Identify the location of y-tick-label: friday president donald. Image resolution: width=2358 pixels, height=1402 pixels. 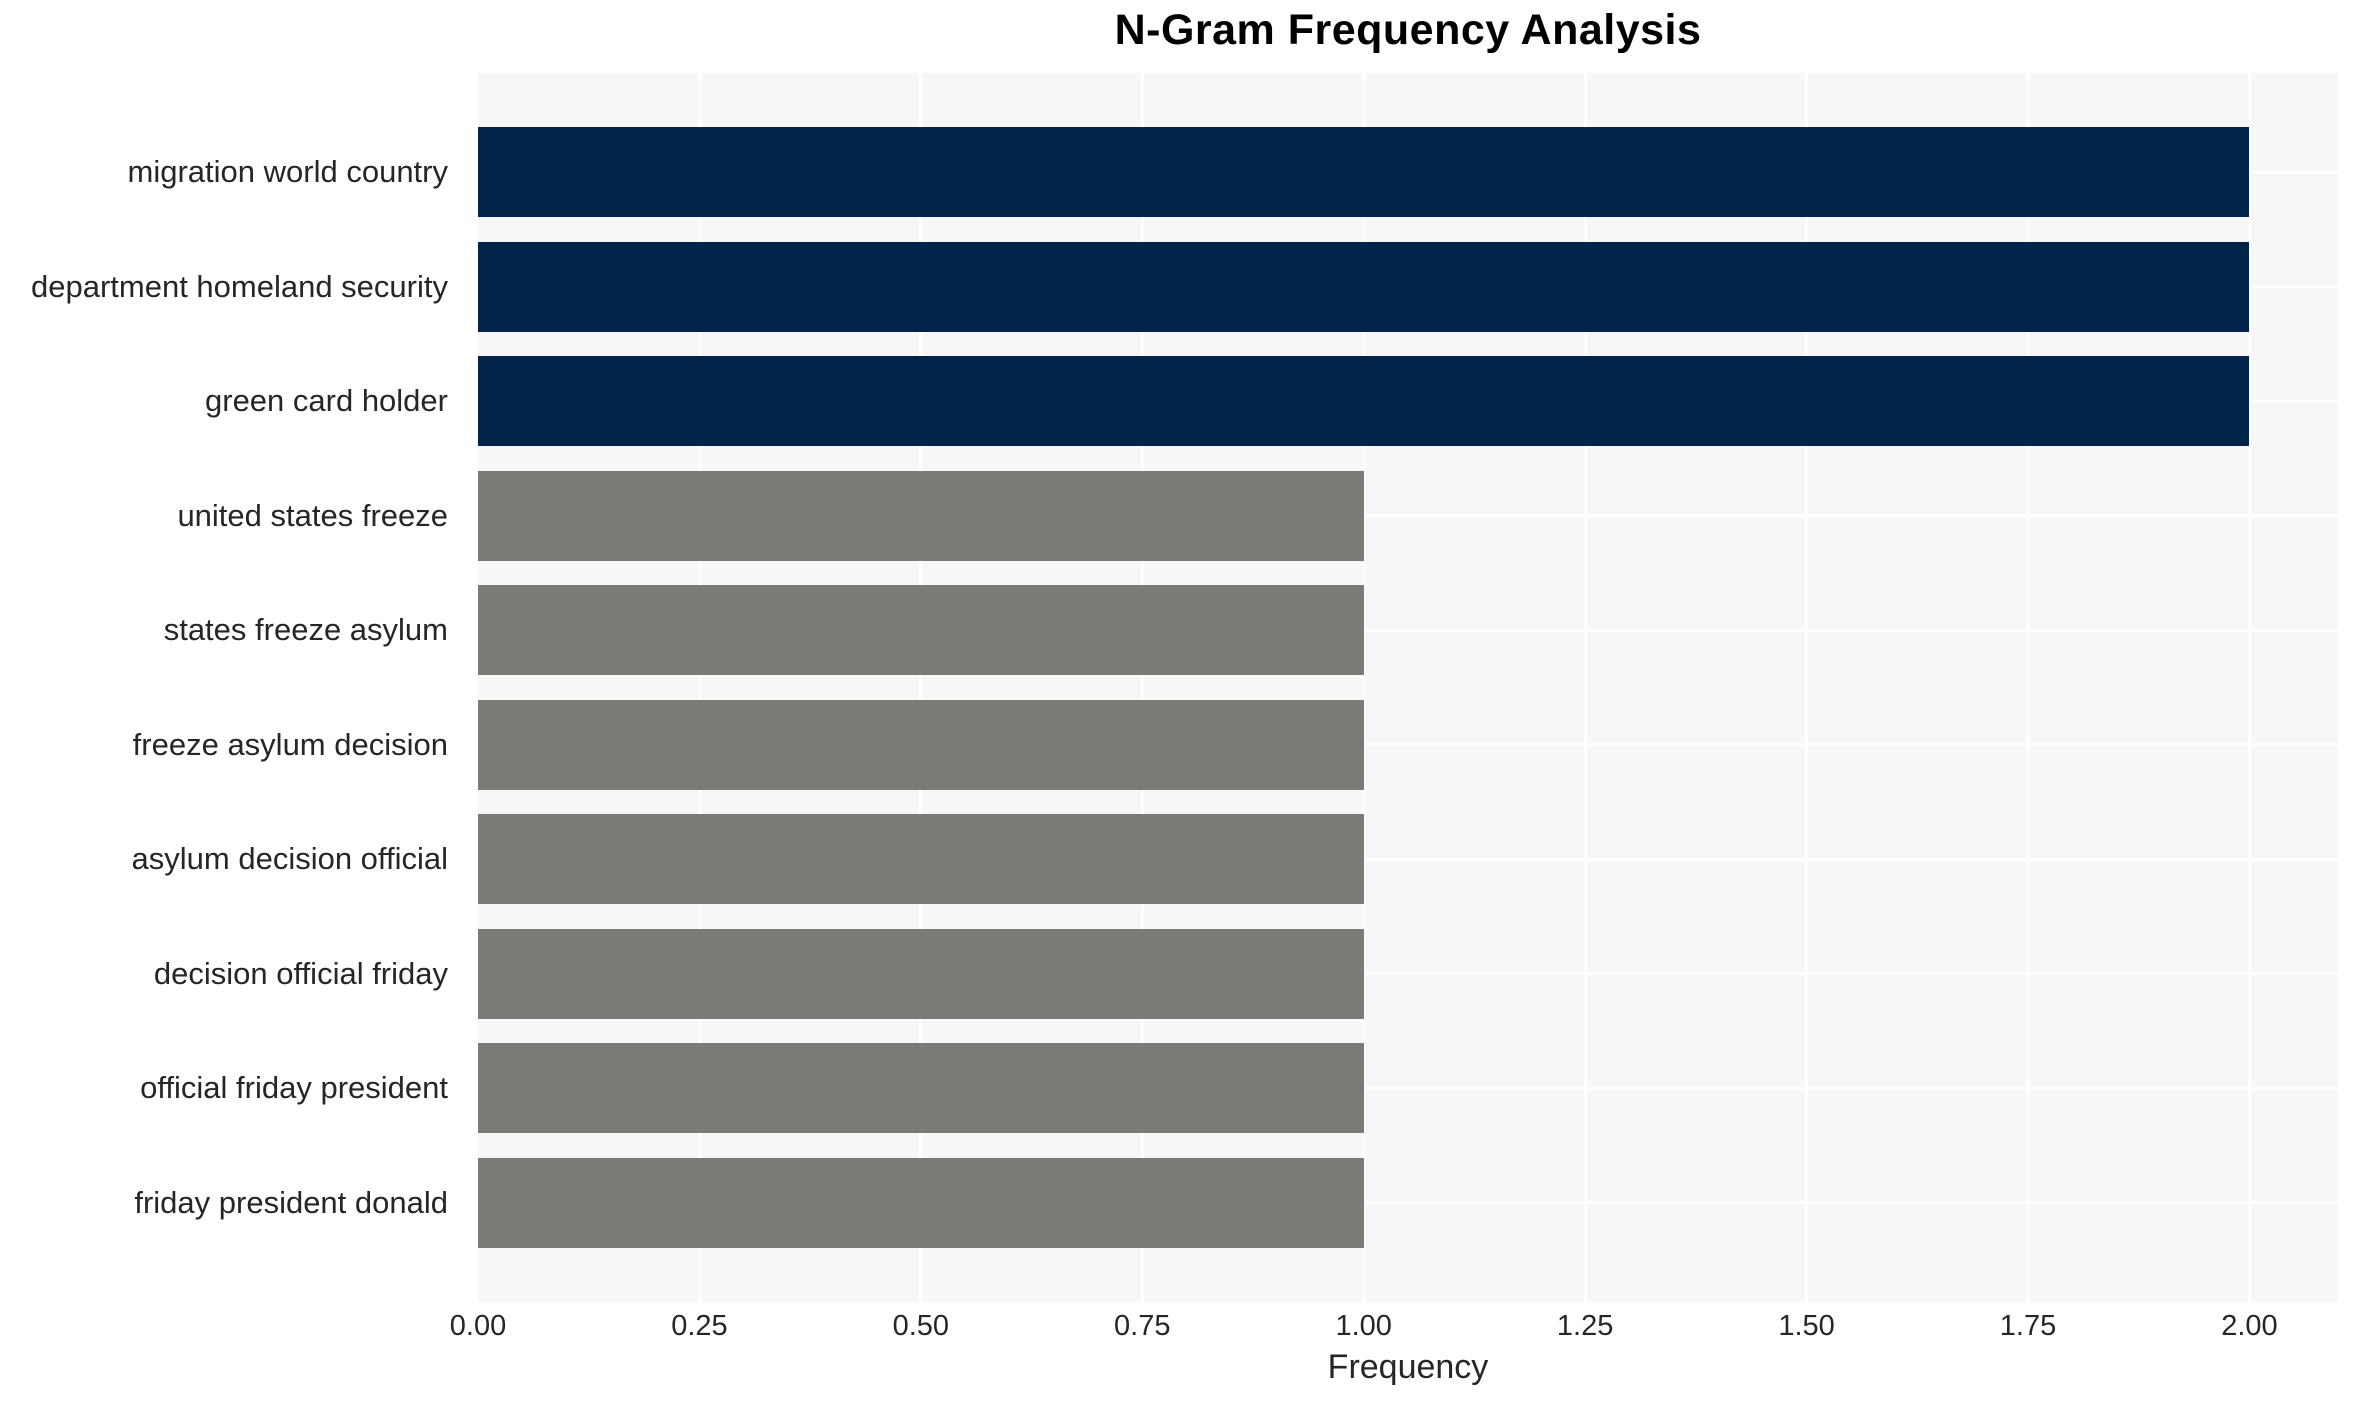
(291, 1202).